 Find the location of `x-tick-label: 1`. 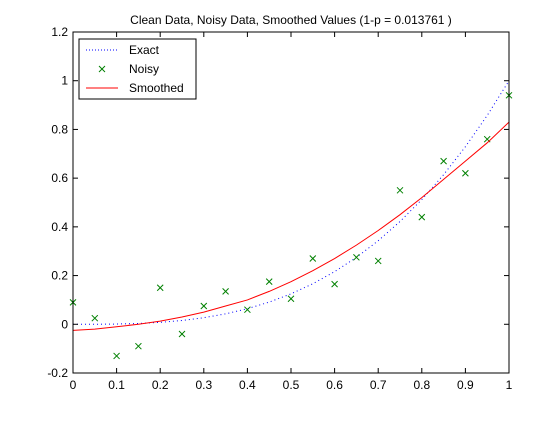

x-tick-label: 1 is located at coordinates (509, 385).